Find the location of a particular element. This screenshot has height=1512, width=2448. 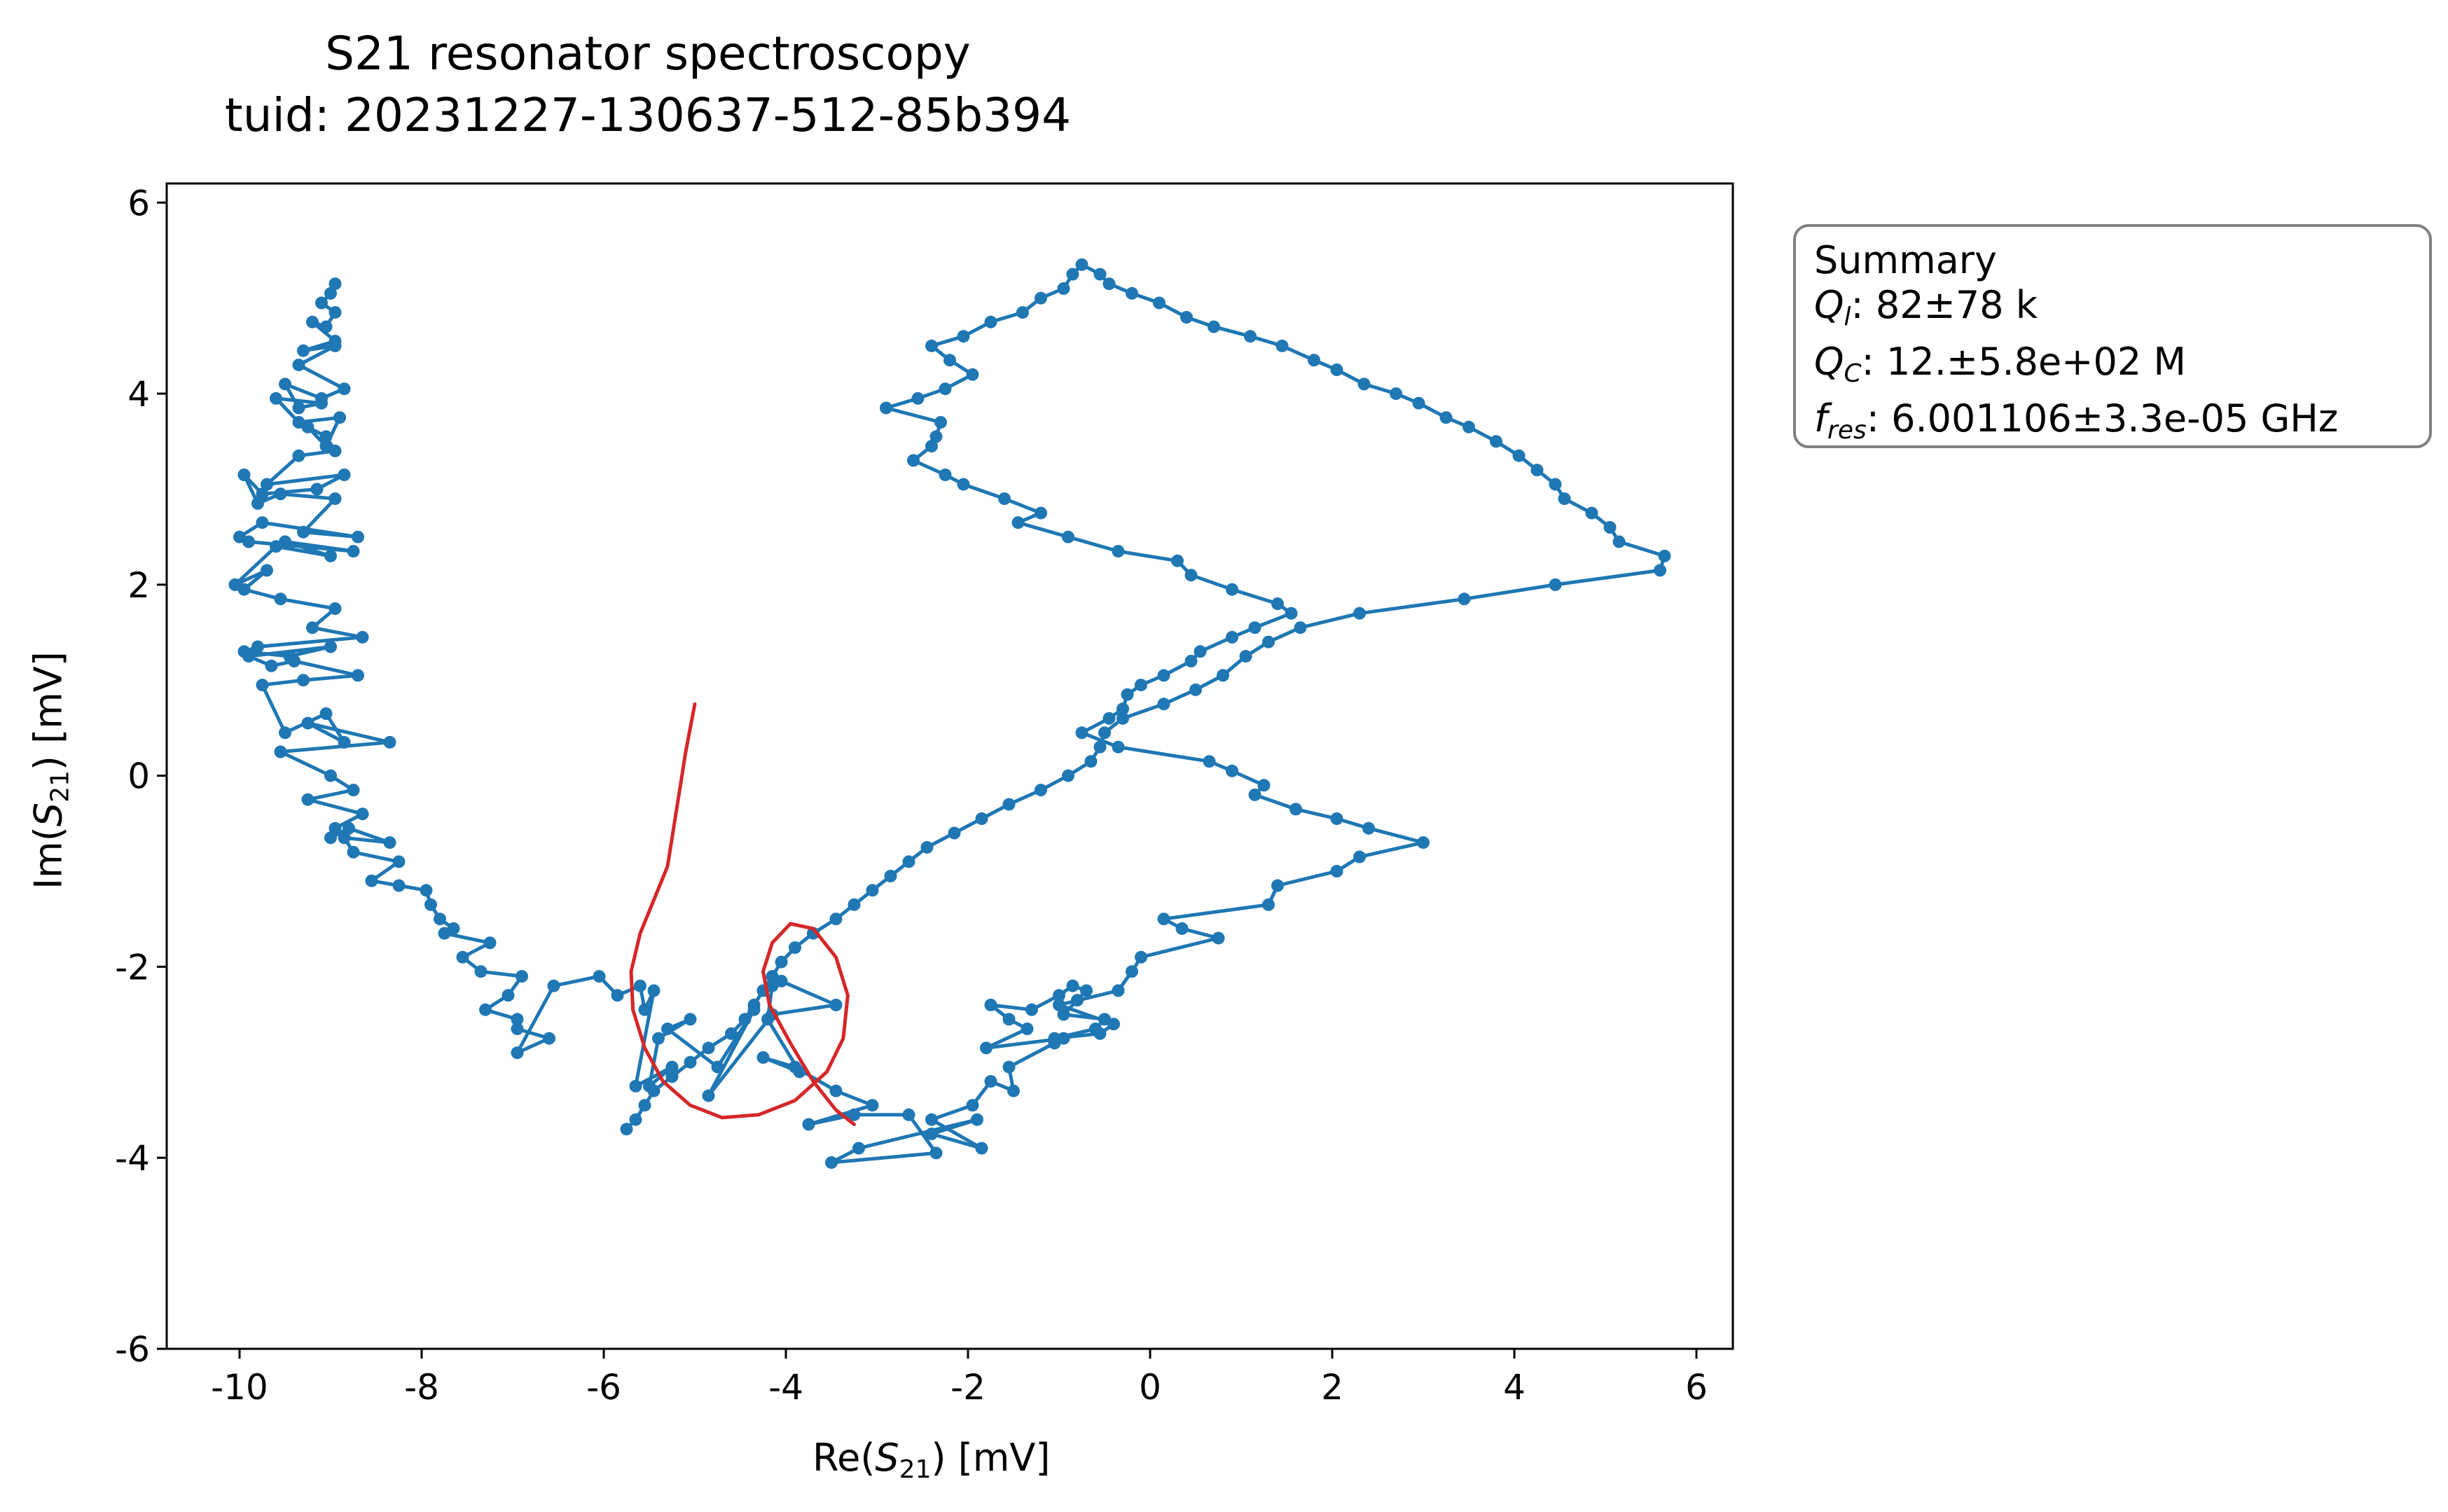

ql-value: : 82±78 k is located at coordinates (1945, 305).